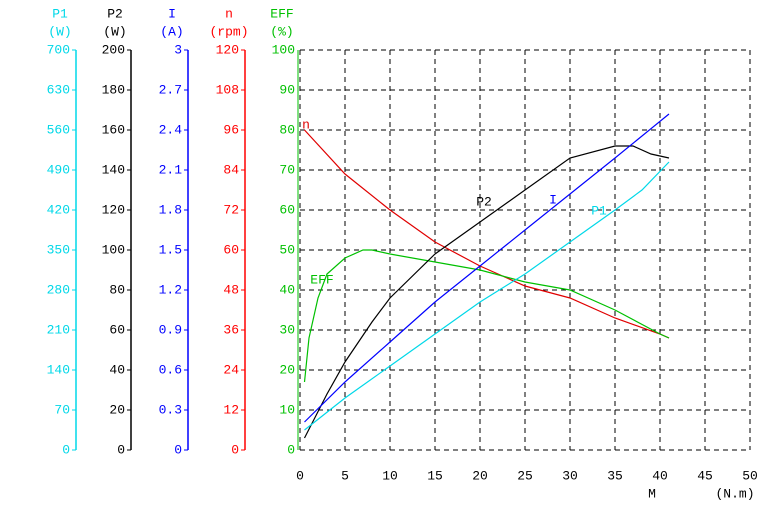 This screenshot has width=770, height=520. I want to click on y-tick-label: 30, so click(287, 329).